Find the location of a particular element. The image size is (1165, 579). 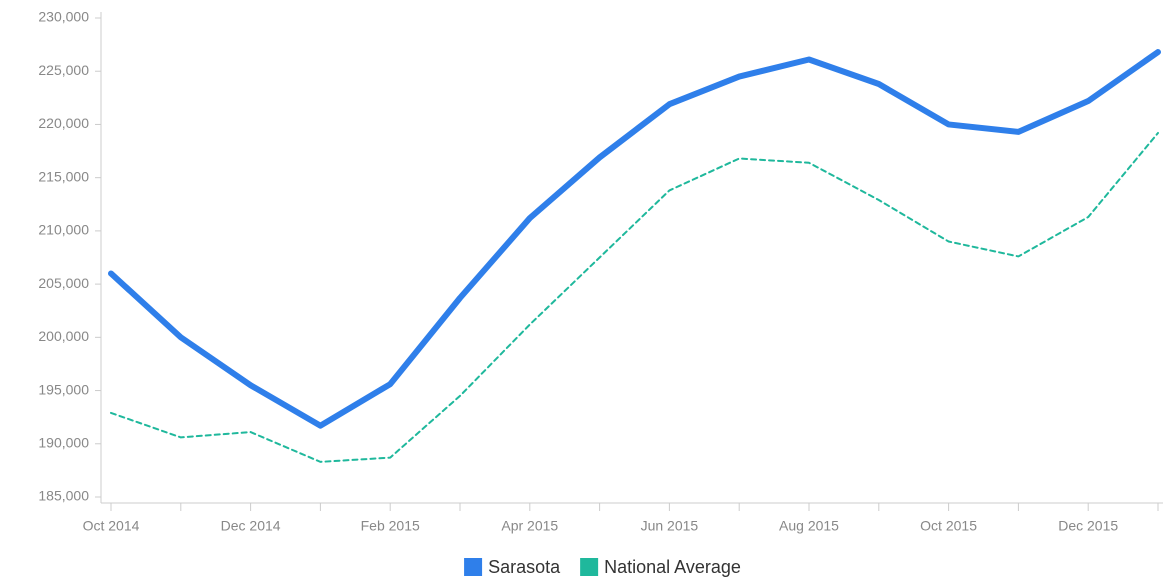

x-tick-label: Dec 2014 is located at coordinates (251, 526).